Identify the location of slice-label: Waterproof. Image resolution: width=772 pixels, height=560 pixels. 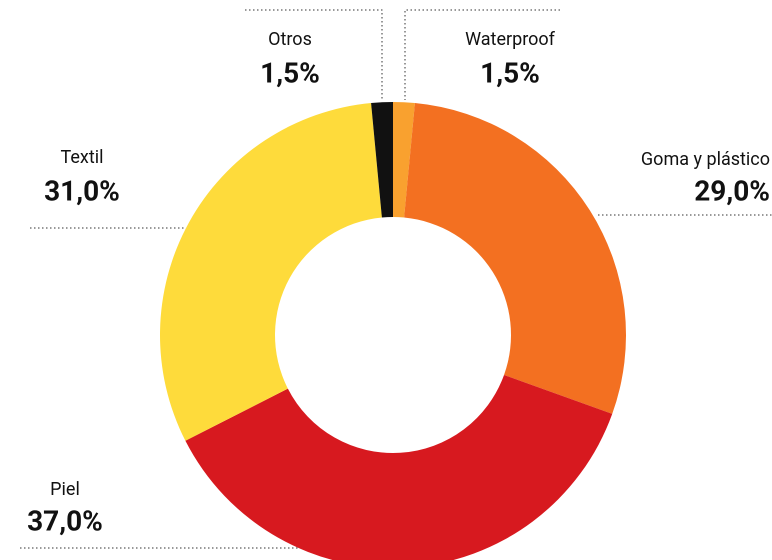
(510, 39).